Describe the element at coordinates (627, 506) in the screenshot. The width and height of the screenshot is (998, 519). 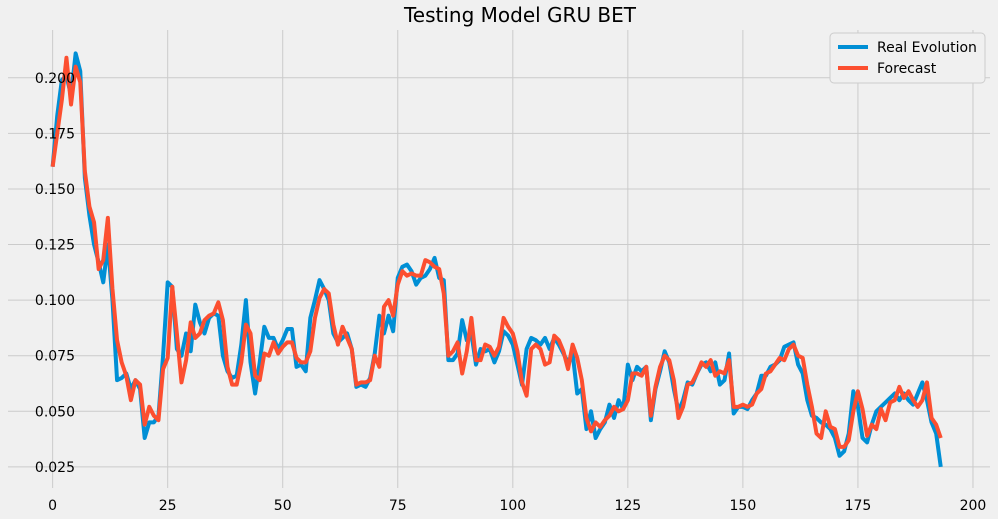
I see `x-tick-label: 125` at that location.